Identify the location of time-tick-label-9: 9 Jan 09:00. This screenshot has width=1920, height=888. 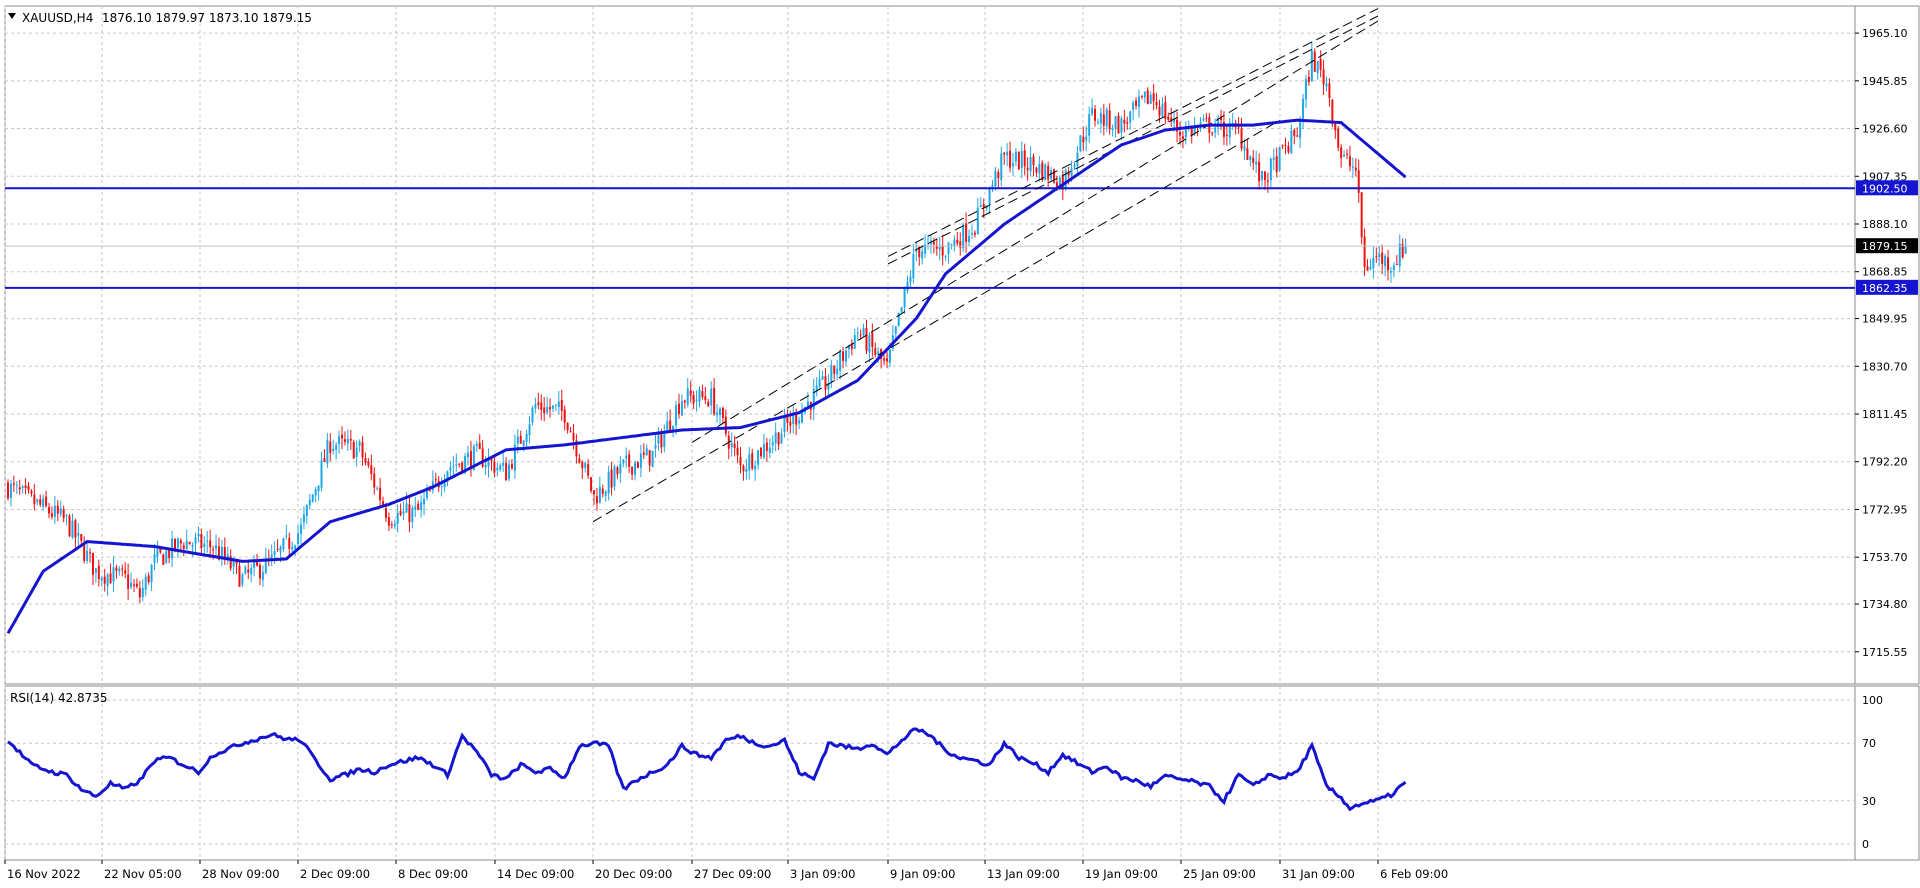
(923, 874).